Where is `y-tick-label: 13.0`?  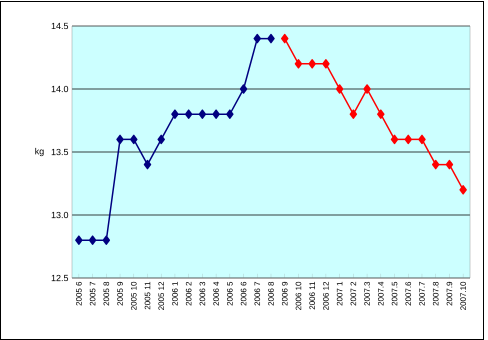 y-tick-label: 13.0 is located at coordinates (60, 215).